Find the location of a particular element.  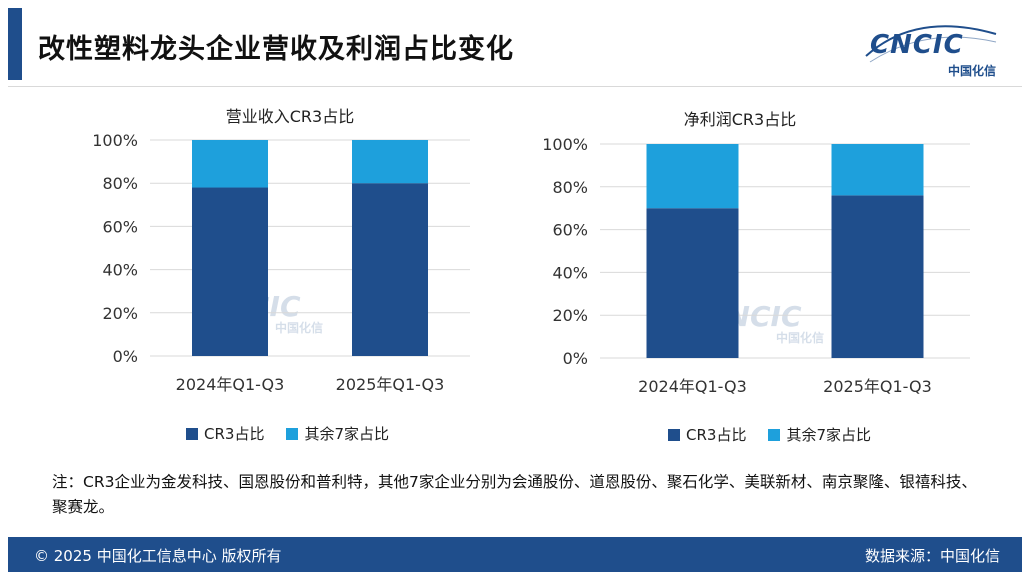

chart1-ytick-label: 40% is located at coordinates (120, 270).